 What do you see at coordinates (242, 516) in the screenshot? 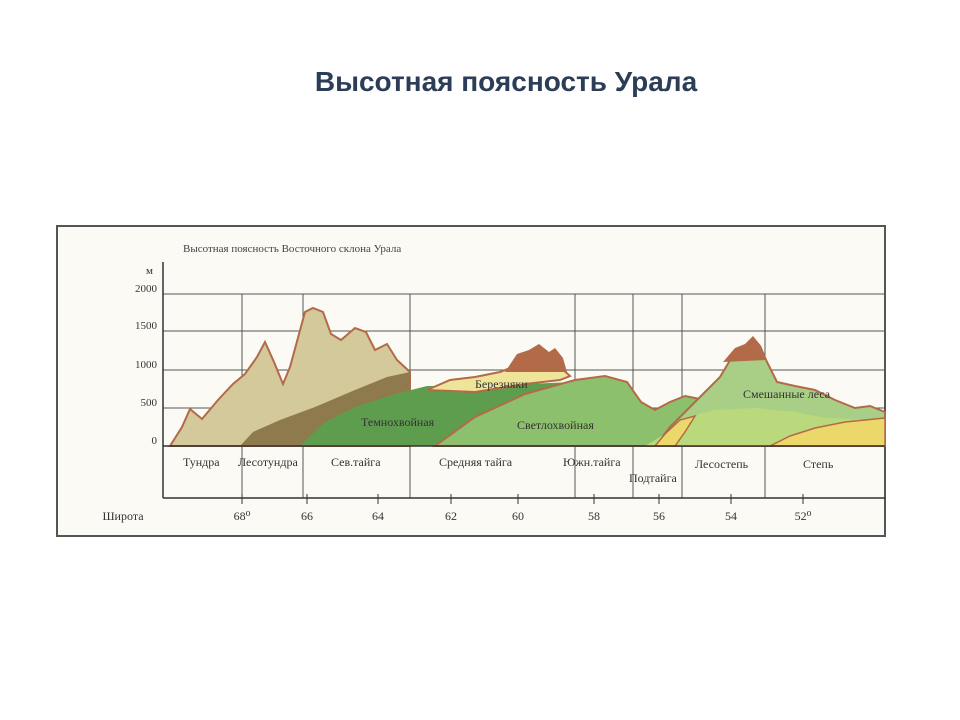
I see `latitude-tick-label: 68⁰` at bounding box center [242, 516].